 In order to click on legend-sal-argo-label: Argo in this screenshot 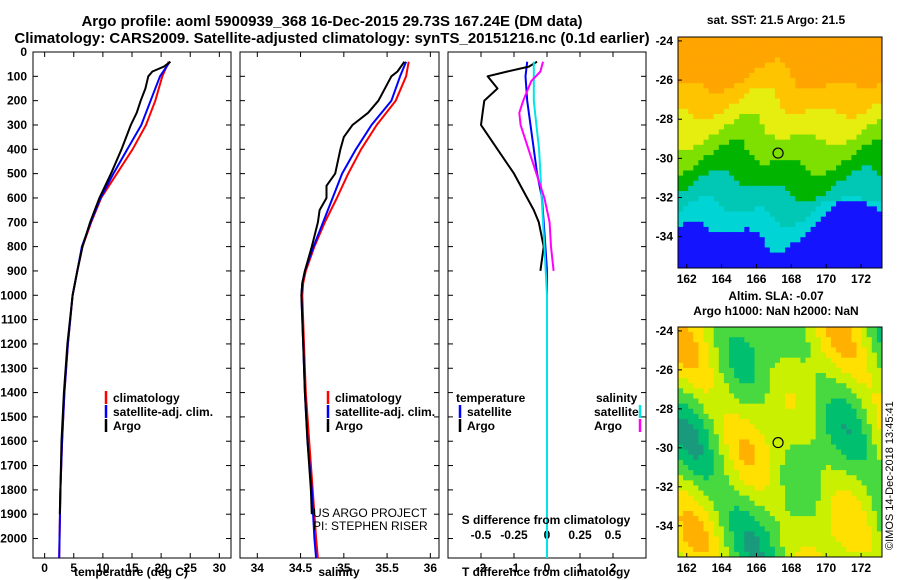, I will do `click(608, 426)`.